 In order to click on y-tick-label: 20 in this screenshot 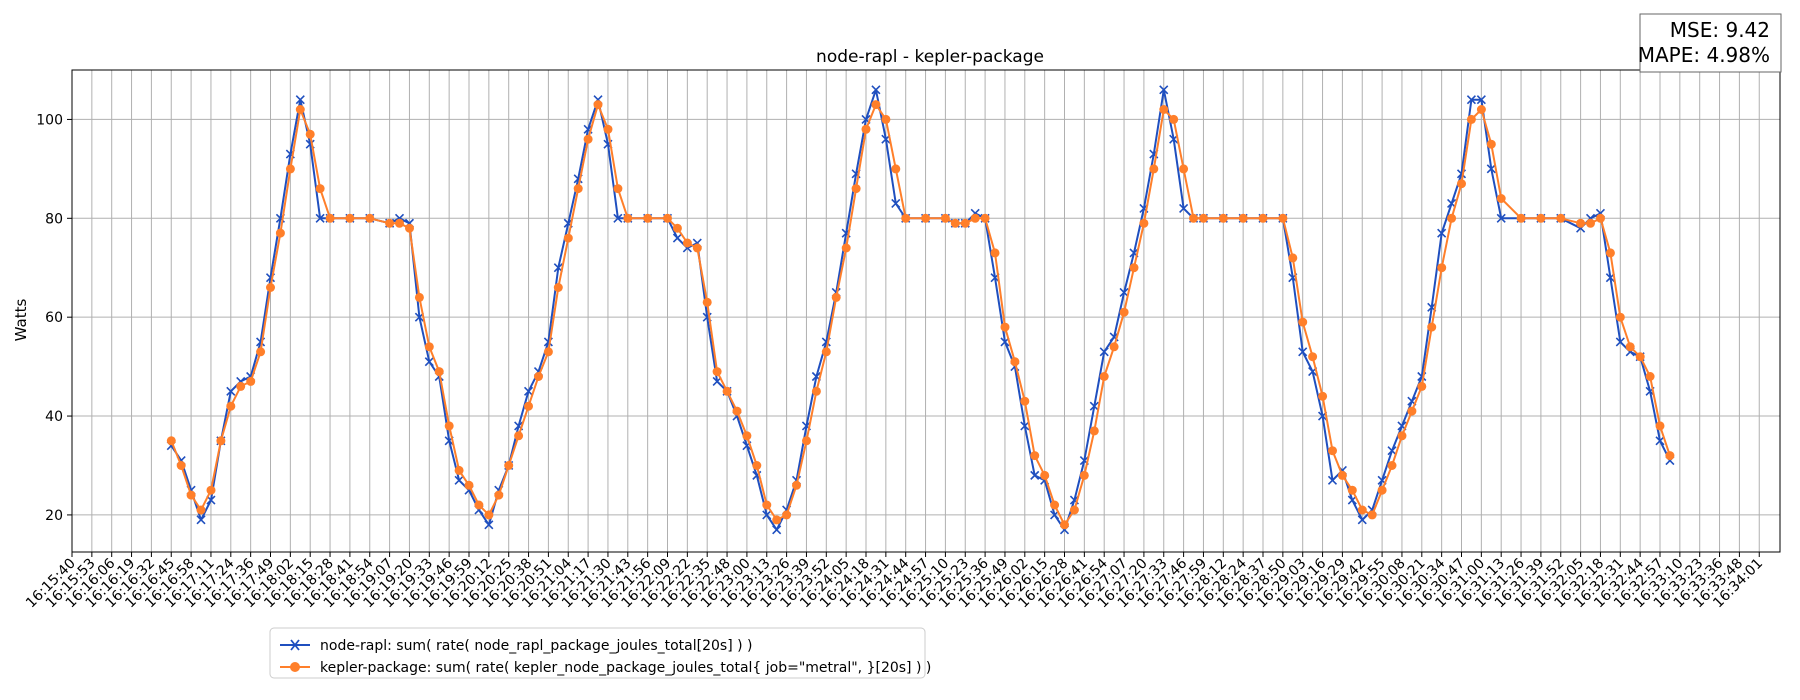, I will do `click(54, 516)`.